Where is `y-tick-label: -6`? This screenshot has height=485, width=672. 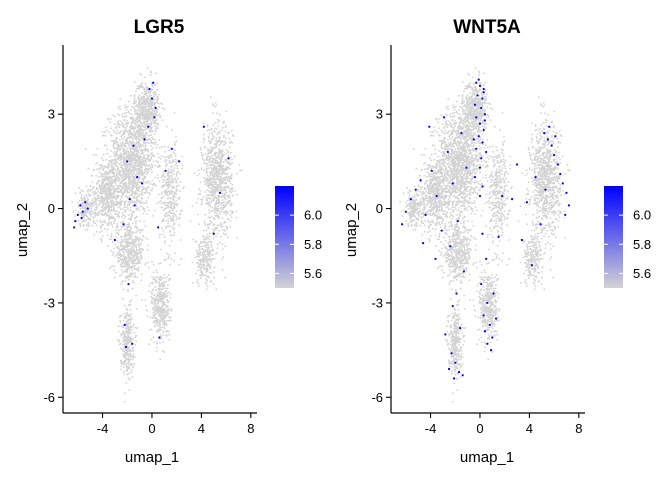
y-tick-label: -6 is located at coordinates (377, 397).